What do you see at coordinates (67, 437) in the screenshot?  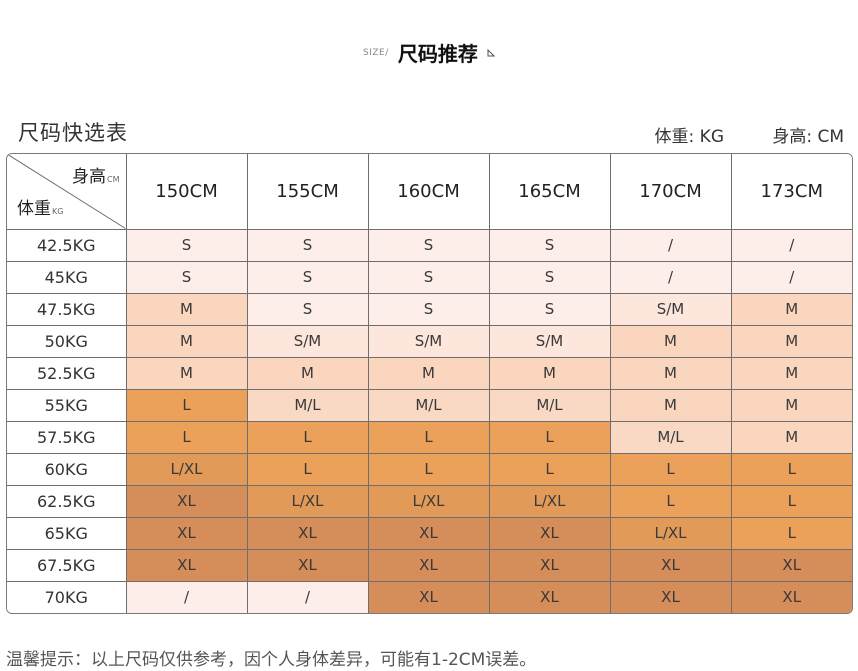 I see `weight-cell: 57.5KG` at bounding box center [67, 437].